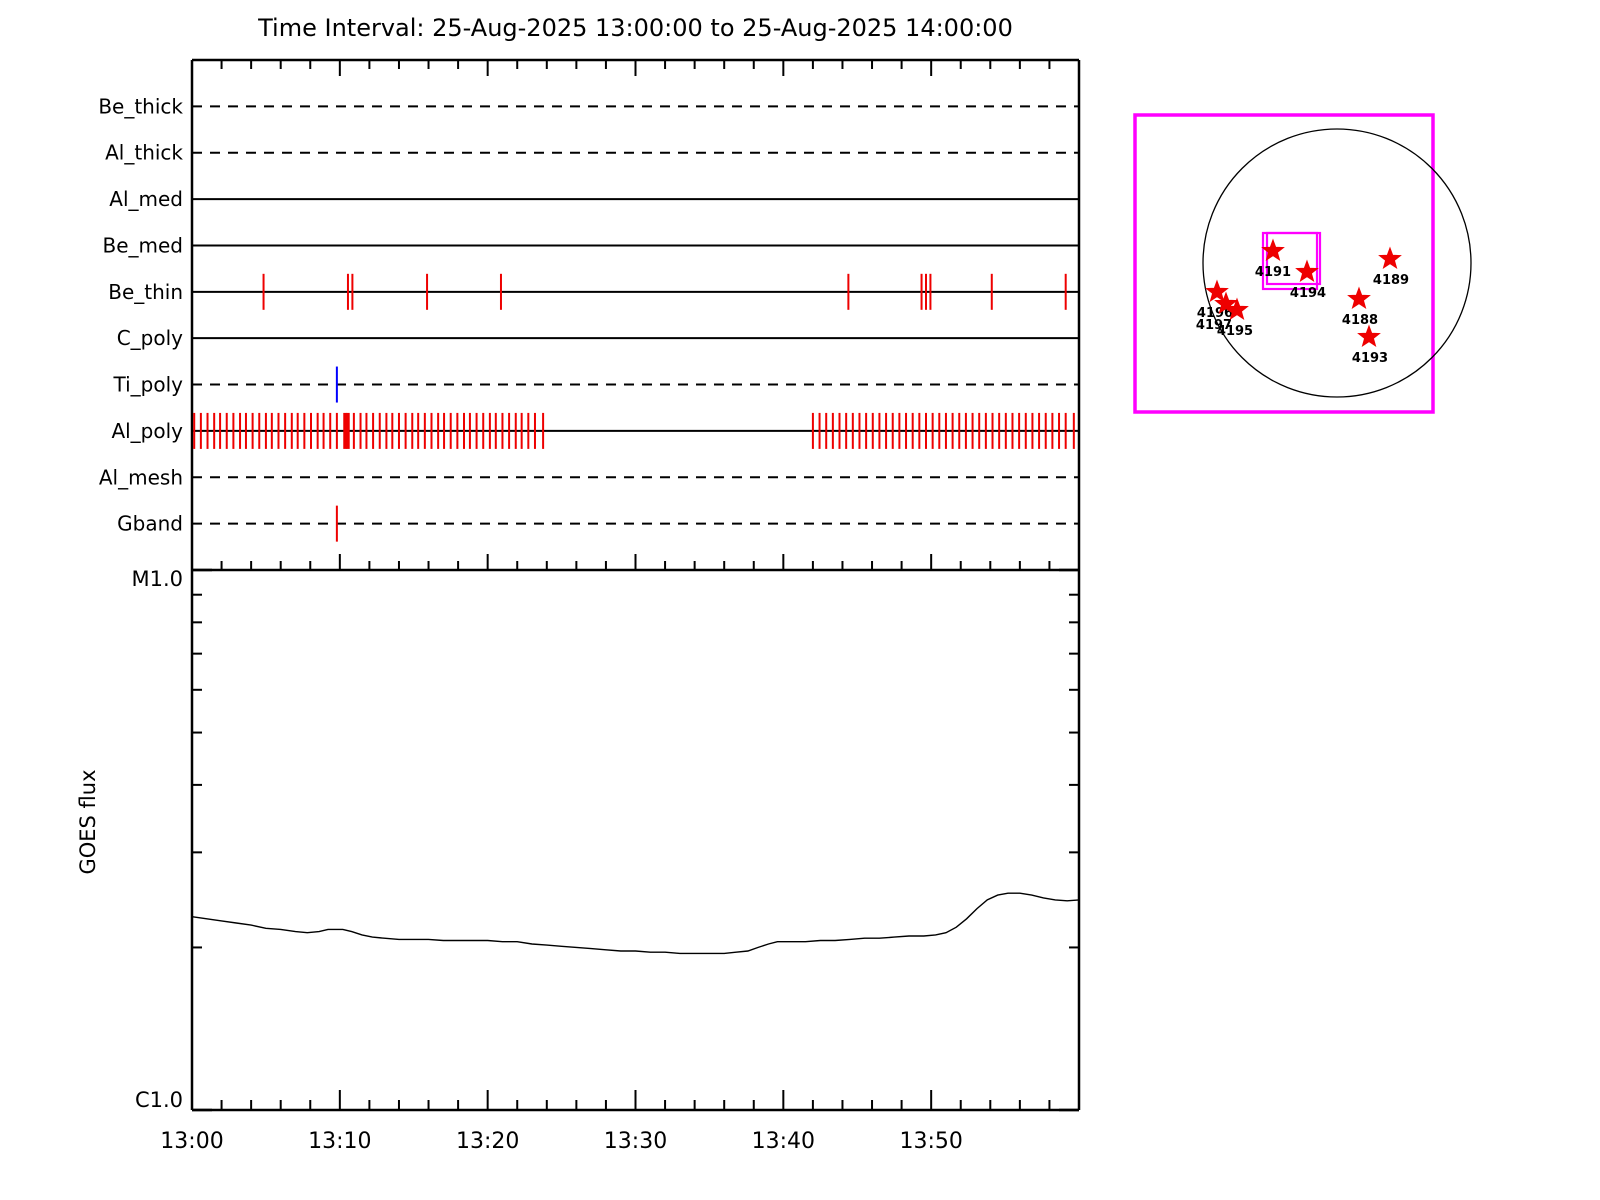  What do you see at coordinates (1273, 272) in the screenshot?
I see `active-region-label: 4191` at bounding box center [1273, 272].